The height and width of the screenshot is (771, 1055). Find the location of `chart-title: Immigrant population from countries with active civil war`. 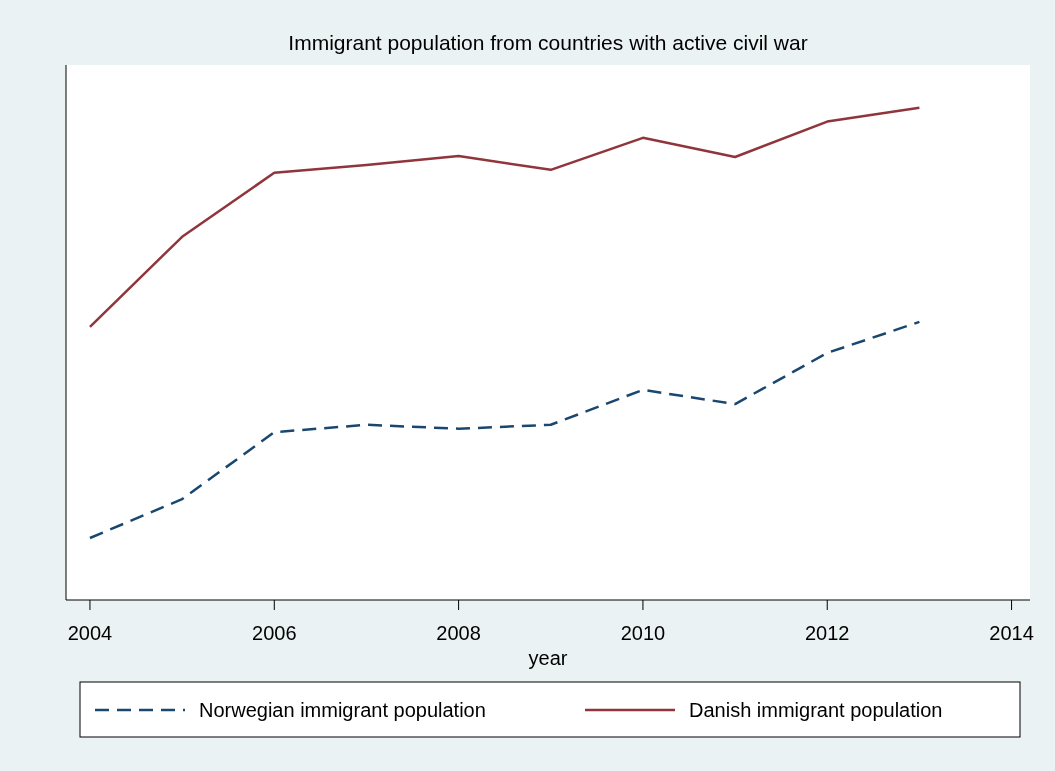

chart-title: Immigrant population from countries with active civil war is located at coordinates (548, 42).